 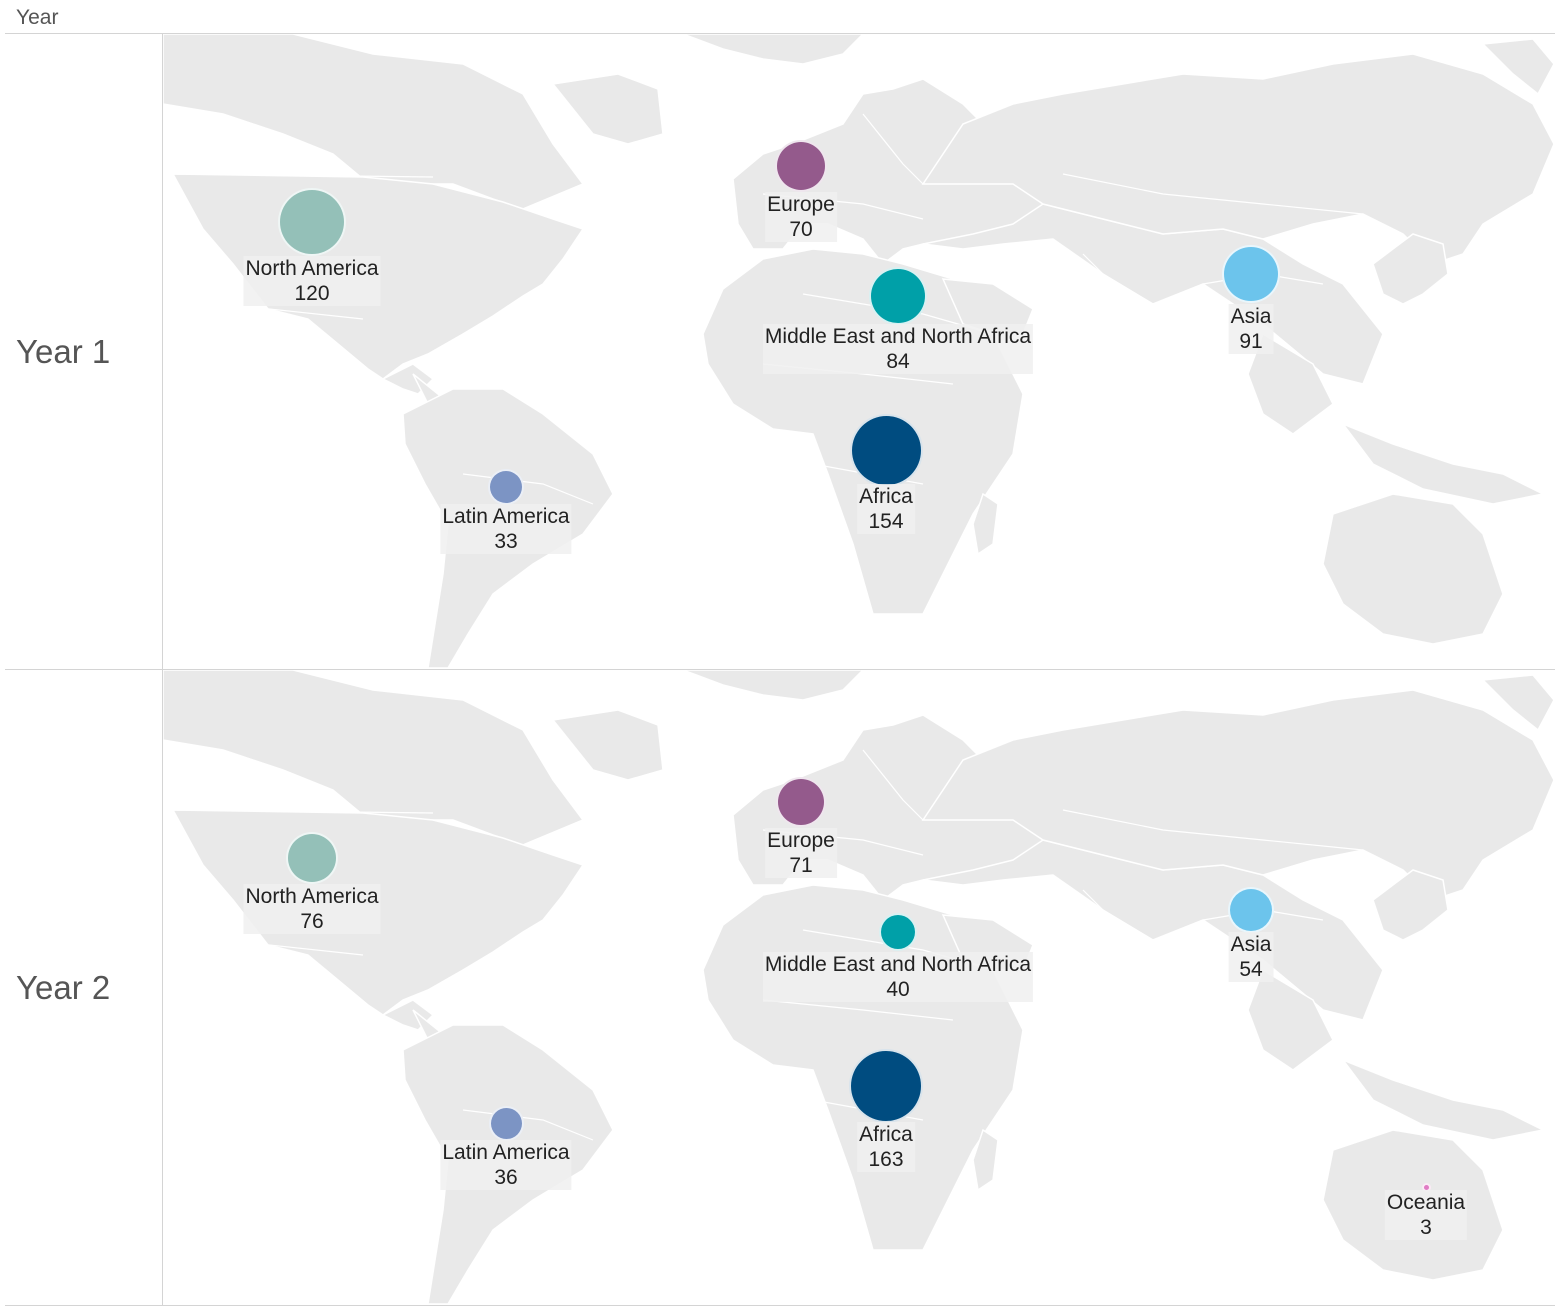 What do you see at coordinates (898, 361) in the screenshot?
I see `region-value: 84` at bounding box center [898, 361].